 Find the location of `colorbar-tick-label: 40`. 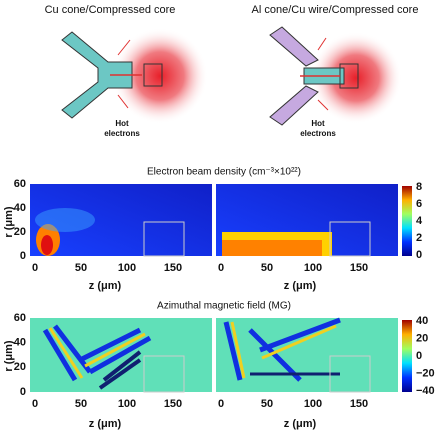

colorbar-tick-label: 40 is located at coordinates (422, 321).